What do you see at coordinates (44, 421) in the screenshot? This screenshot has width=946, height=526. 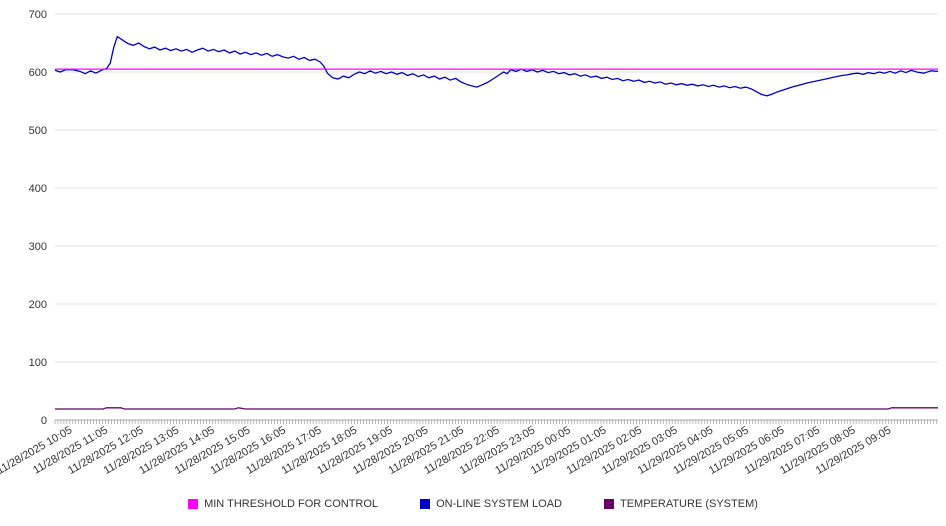 I see `svg-text: 0` at bounding box center [44, 421].